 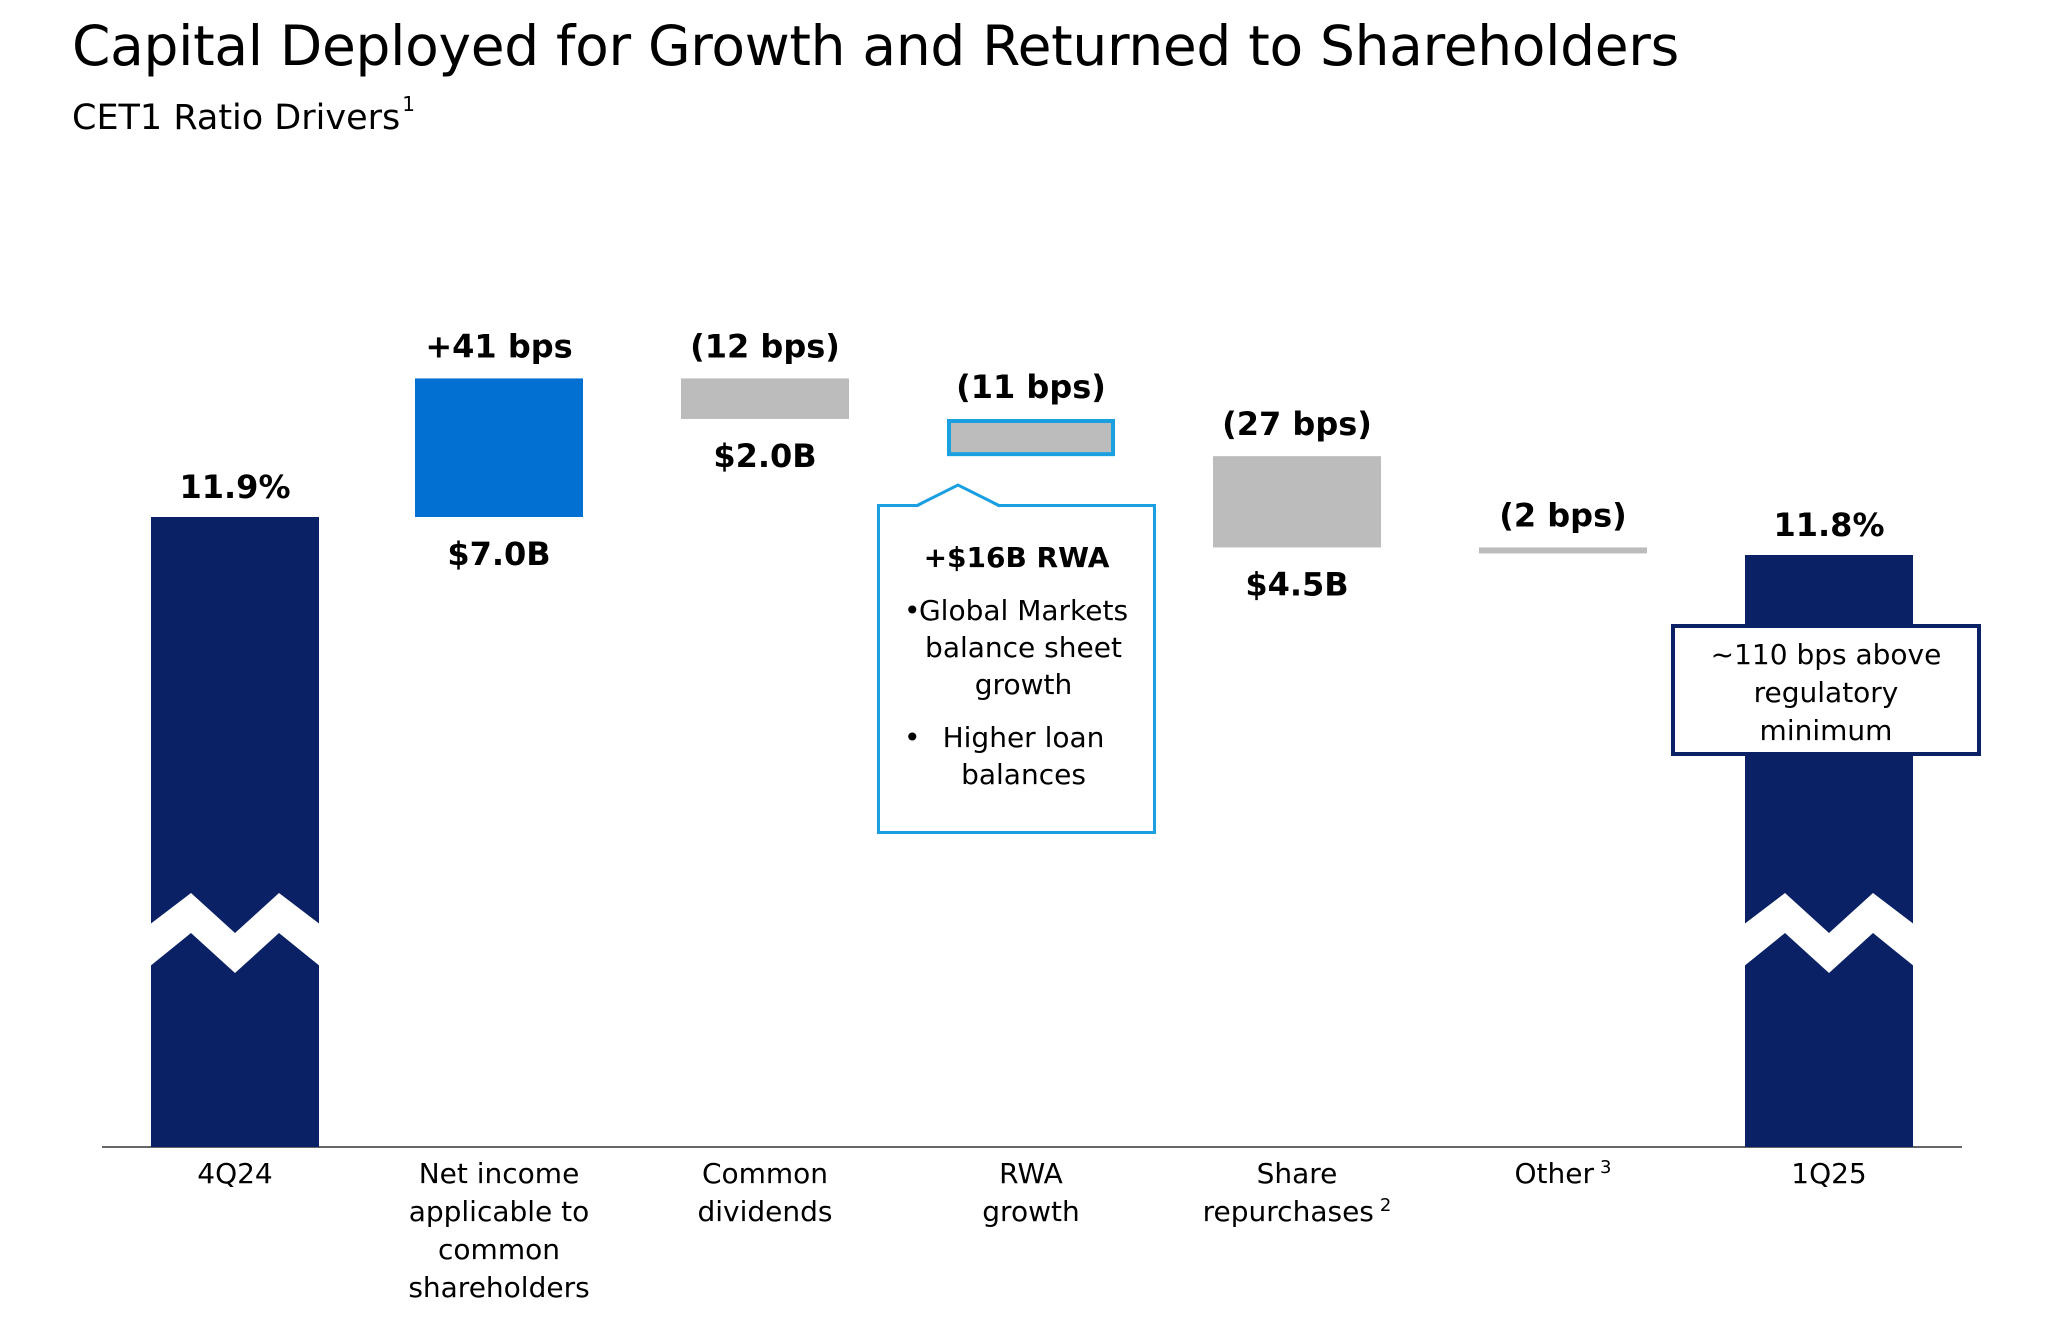 I want to click on category-footnote: 3, so click(x=1605, y=1167).